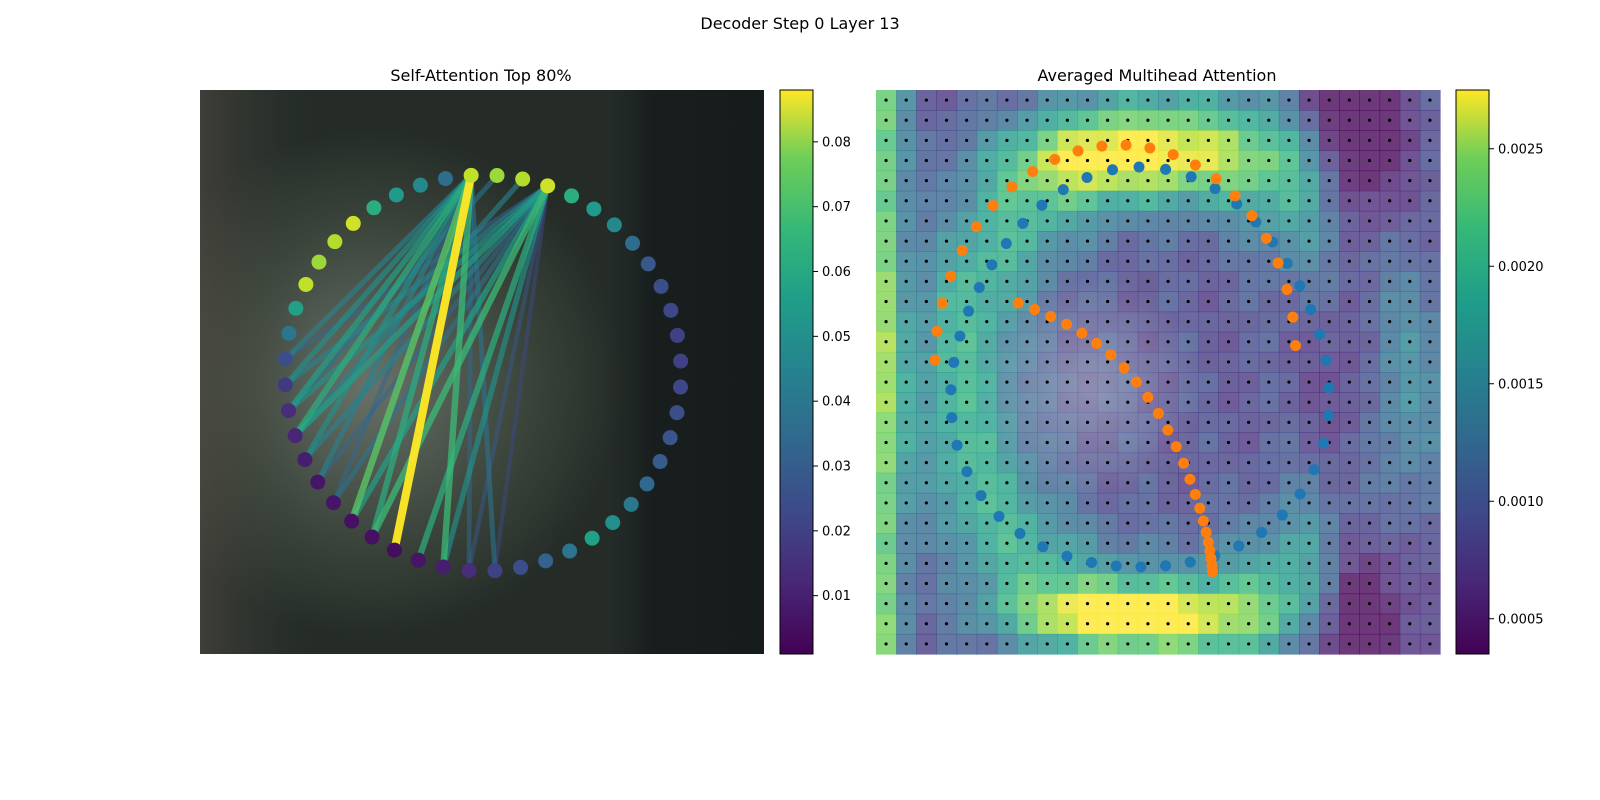  What do you see at coordinates (836, 272) in the screenshot?
I see `colorbar-tick-label: 0.06` at bounding box center [836, 272].